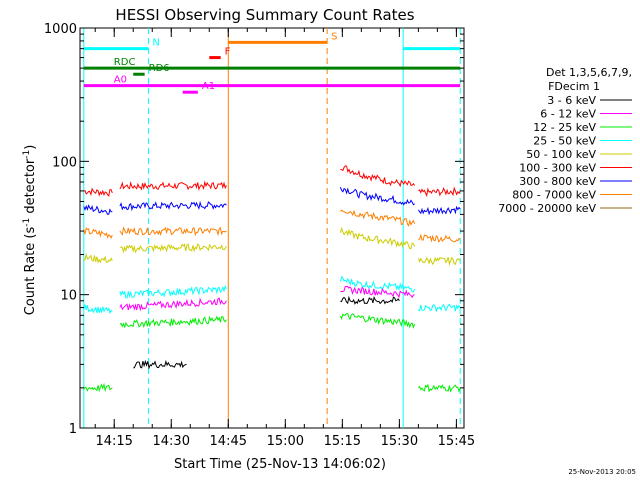 The height and width of the screenshot is (480, 640). What do you see at coordinates (228, 52) in the screenshot?
I see `status-label-f: F` at bounding box center [228, 52].